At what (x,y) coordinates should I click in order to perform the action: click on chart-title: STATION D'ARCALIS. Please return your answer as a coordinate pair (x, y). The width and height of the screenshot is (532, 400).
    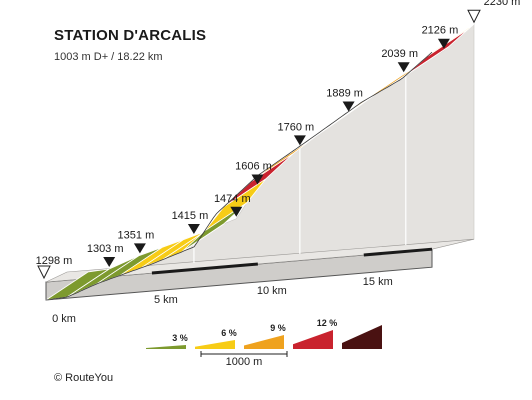
    Looking at the image, I should click on (130, 35).